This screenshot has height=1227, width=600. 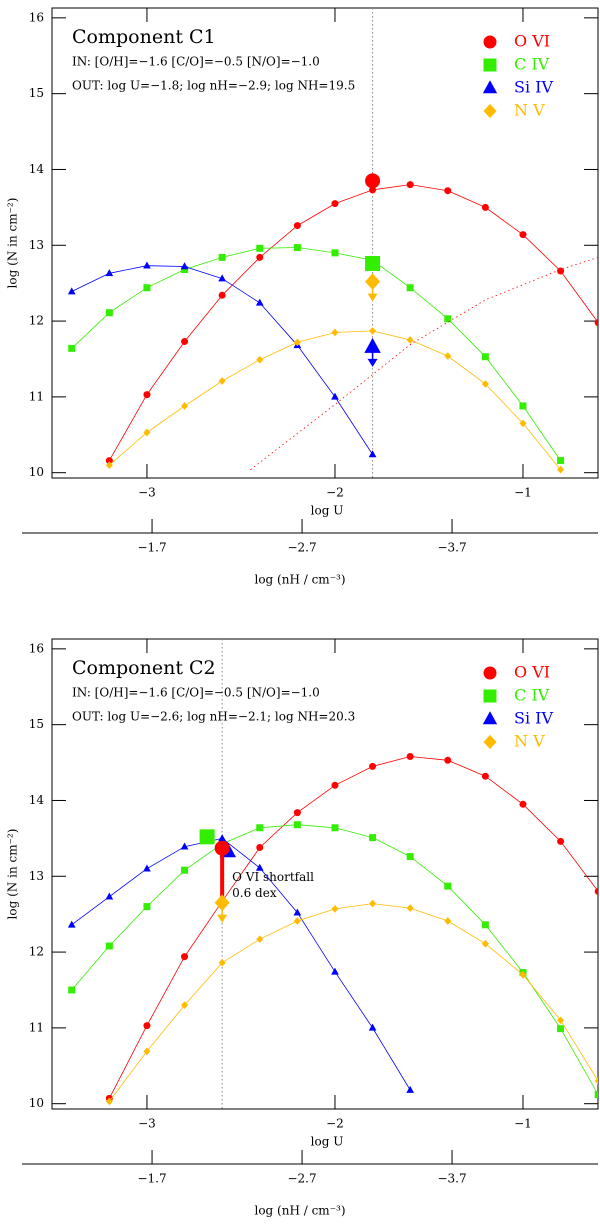 I want to click on y-axis-label: log (N in cm⁻²), so click(x=13, y=874).